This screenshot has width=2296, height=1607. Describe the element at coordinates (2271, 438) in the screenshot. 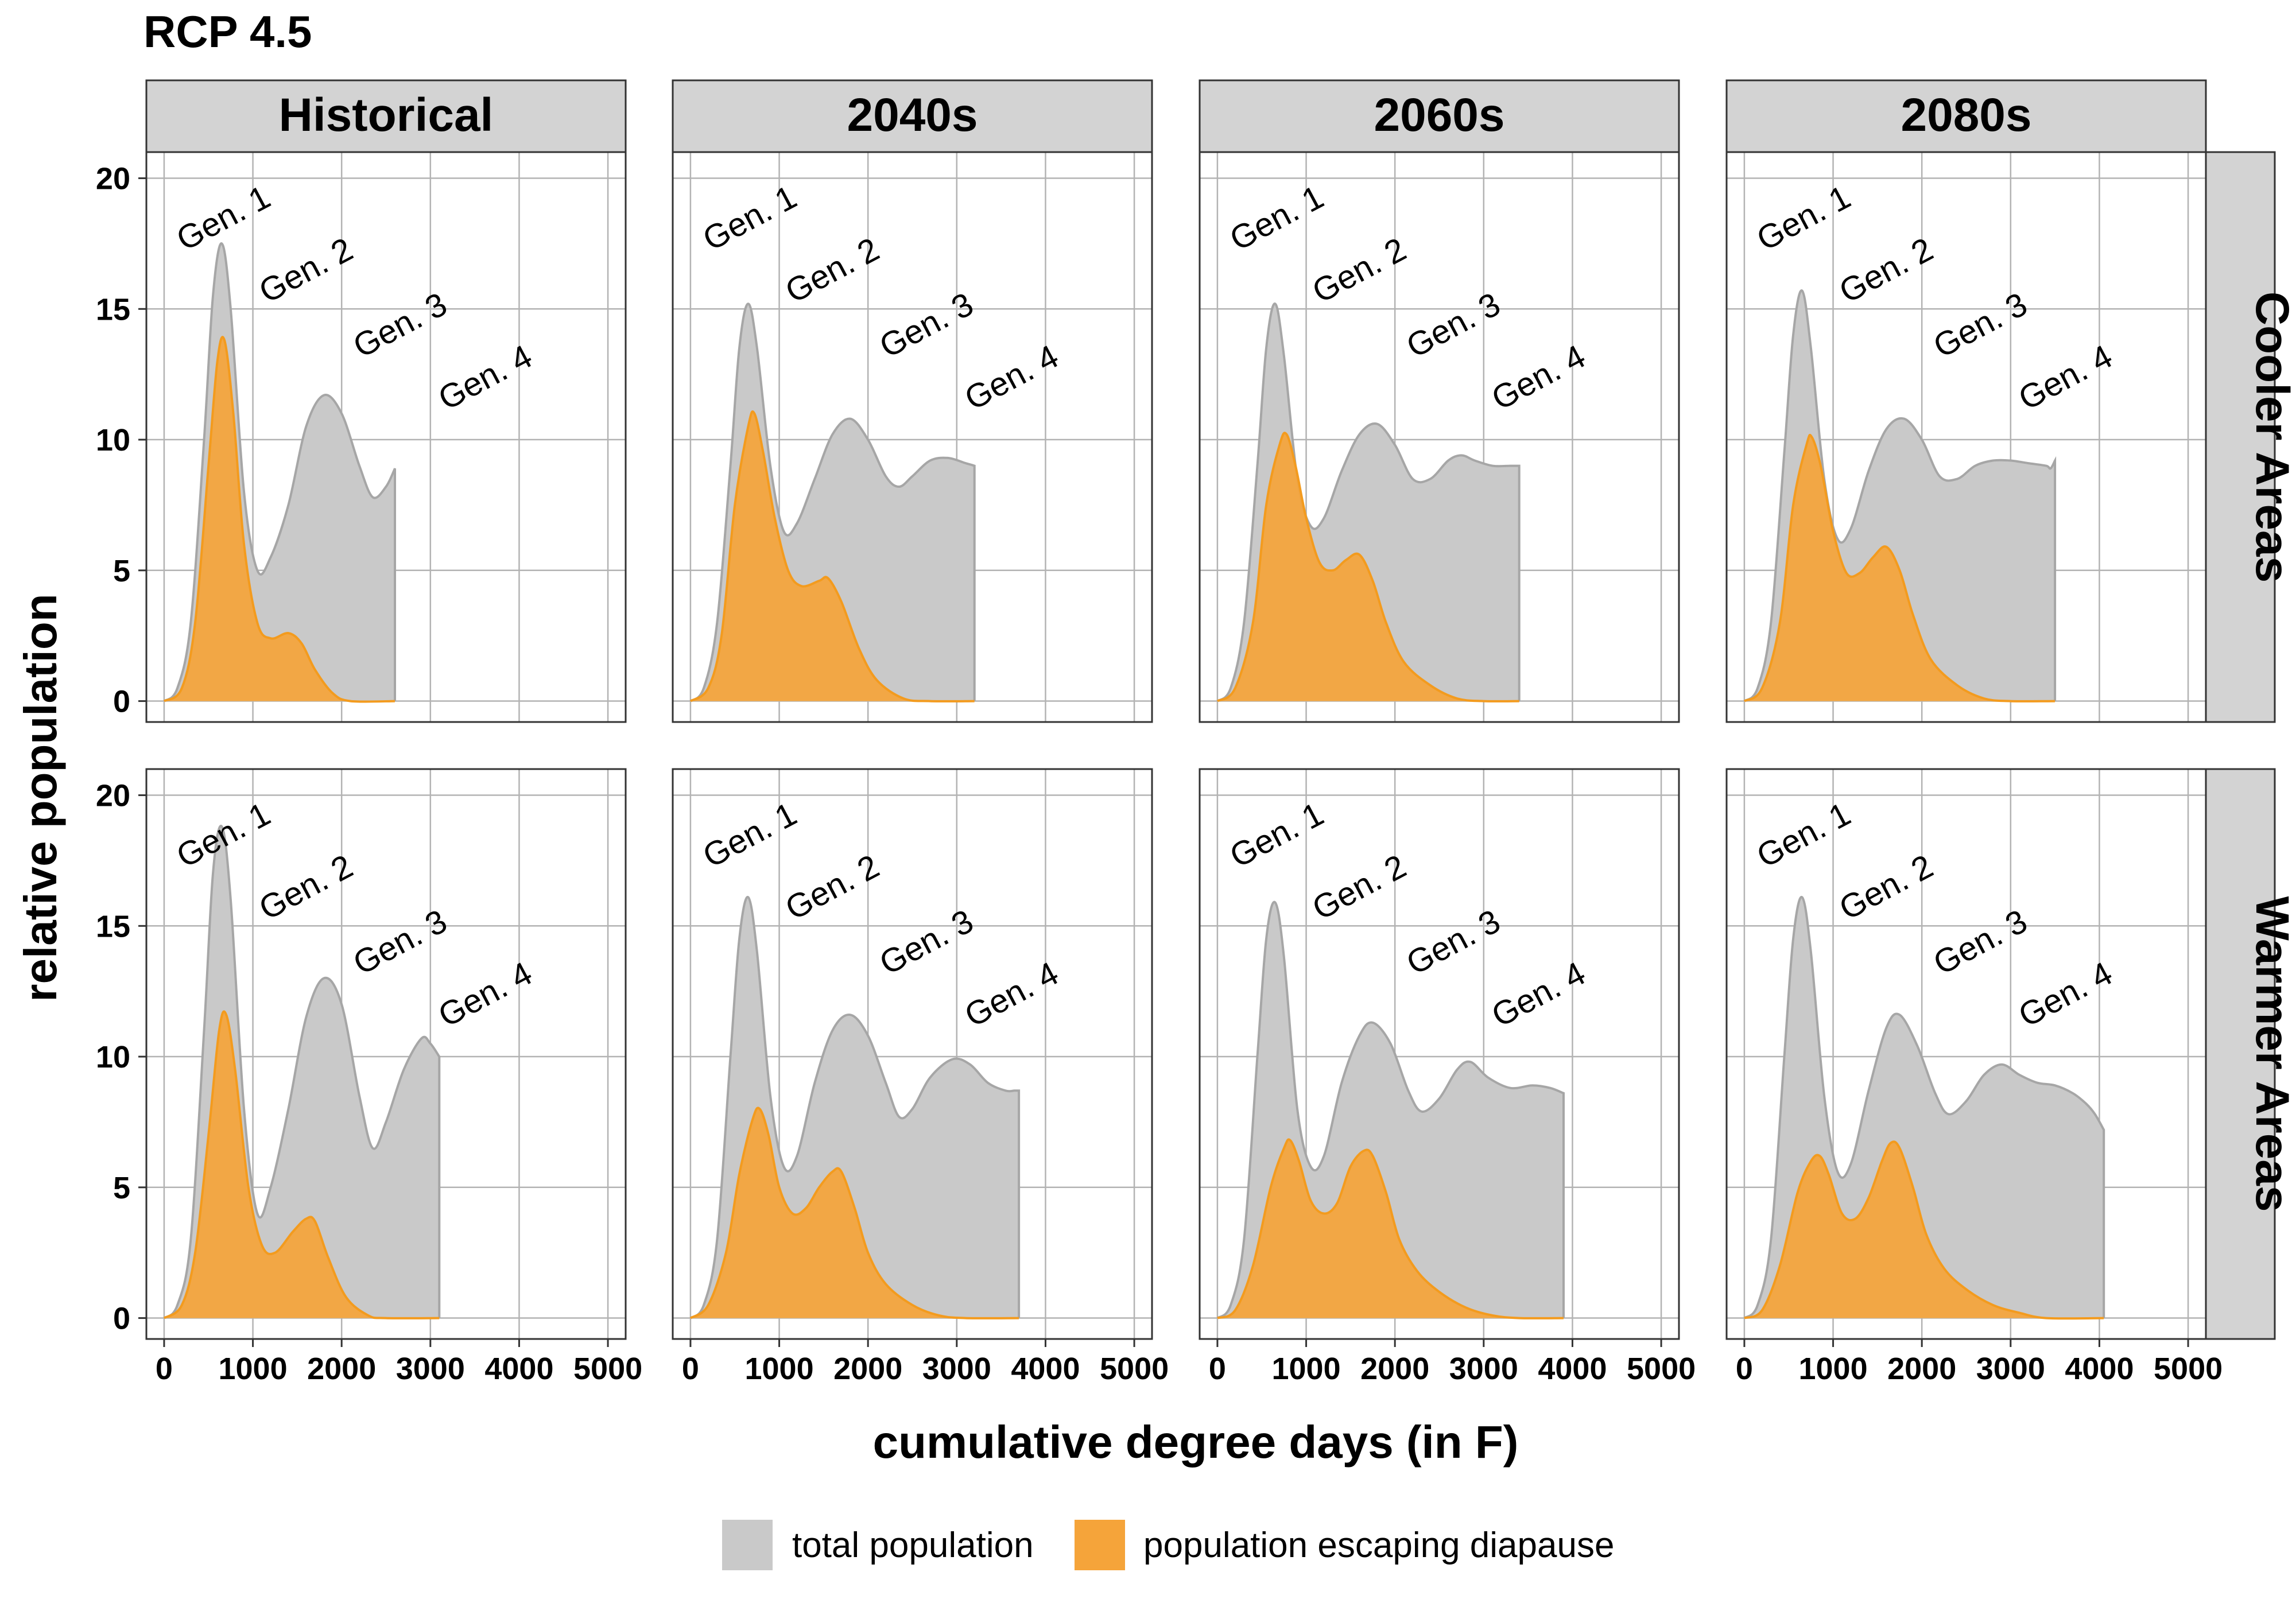

I see `row-strip-label: Cooler Areas` at that location.